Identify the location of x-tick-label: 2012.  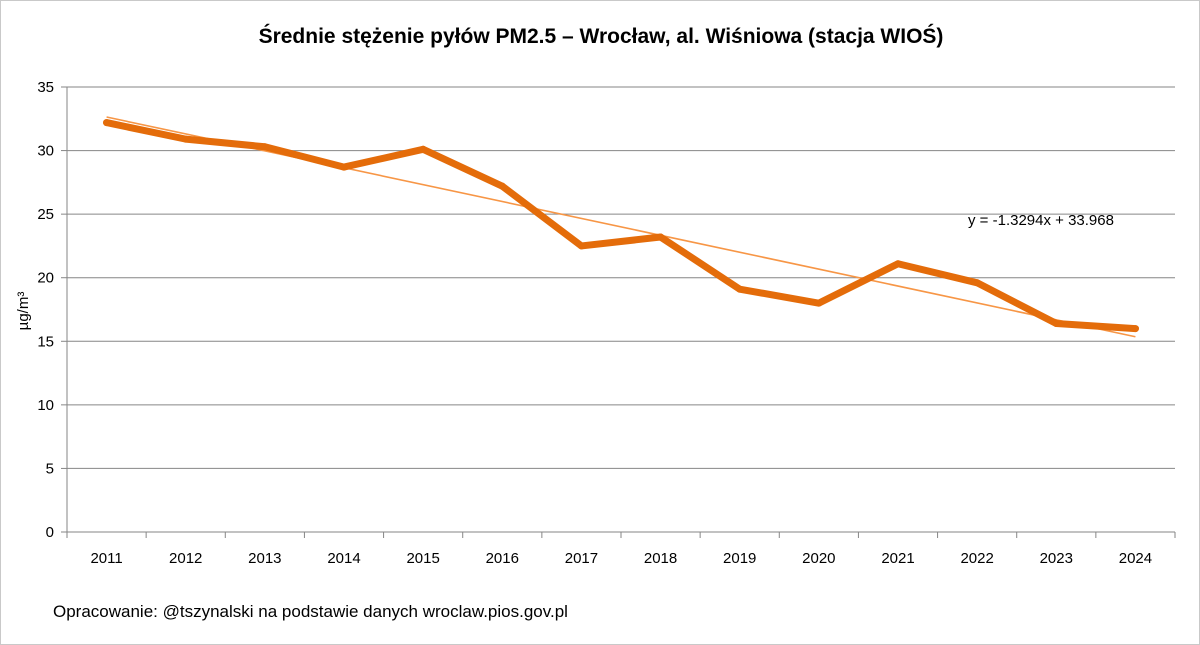
(185, 558).